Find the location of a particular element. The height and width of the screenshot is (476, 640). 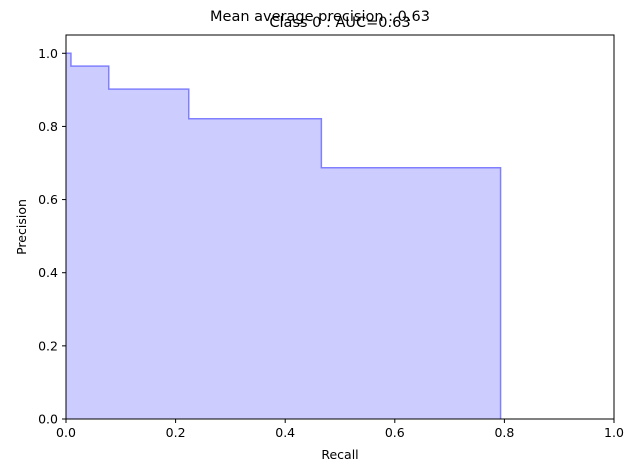

x-tick-label: 0.2 is located at coordinates (176, 432).